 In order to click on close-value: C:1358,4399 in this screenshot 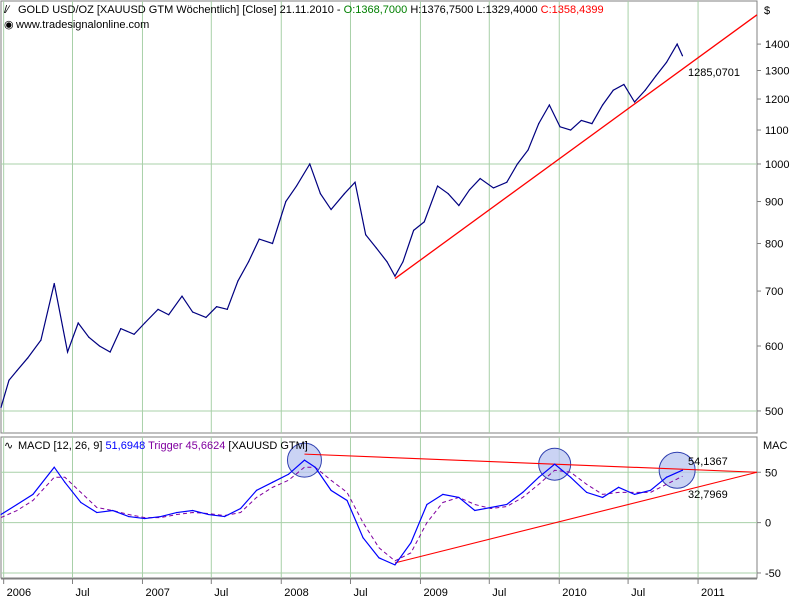, I will do `click(572, 10)`.